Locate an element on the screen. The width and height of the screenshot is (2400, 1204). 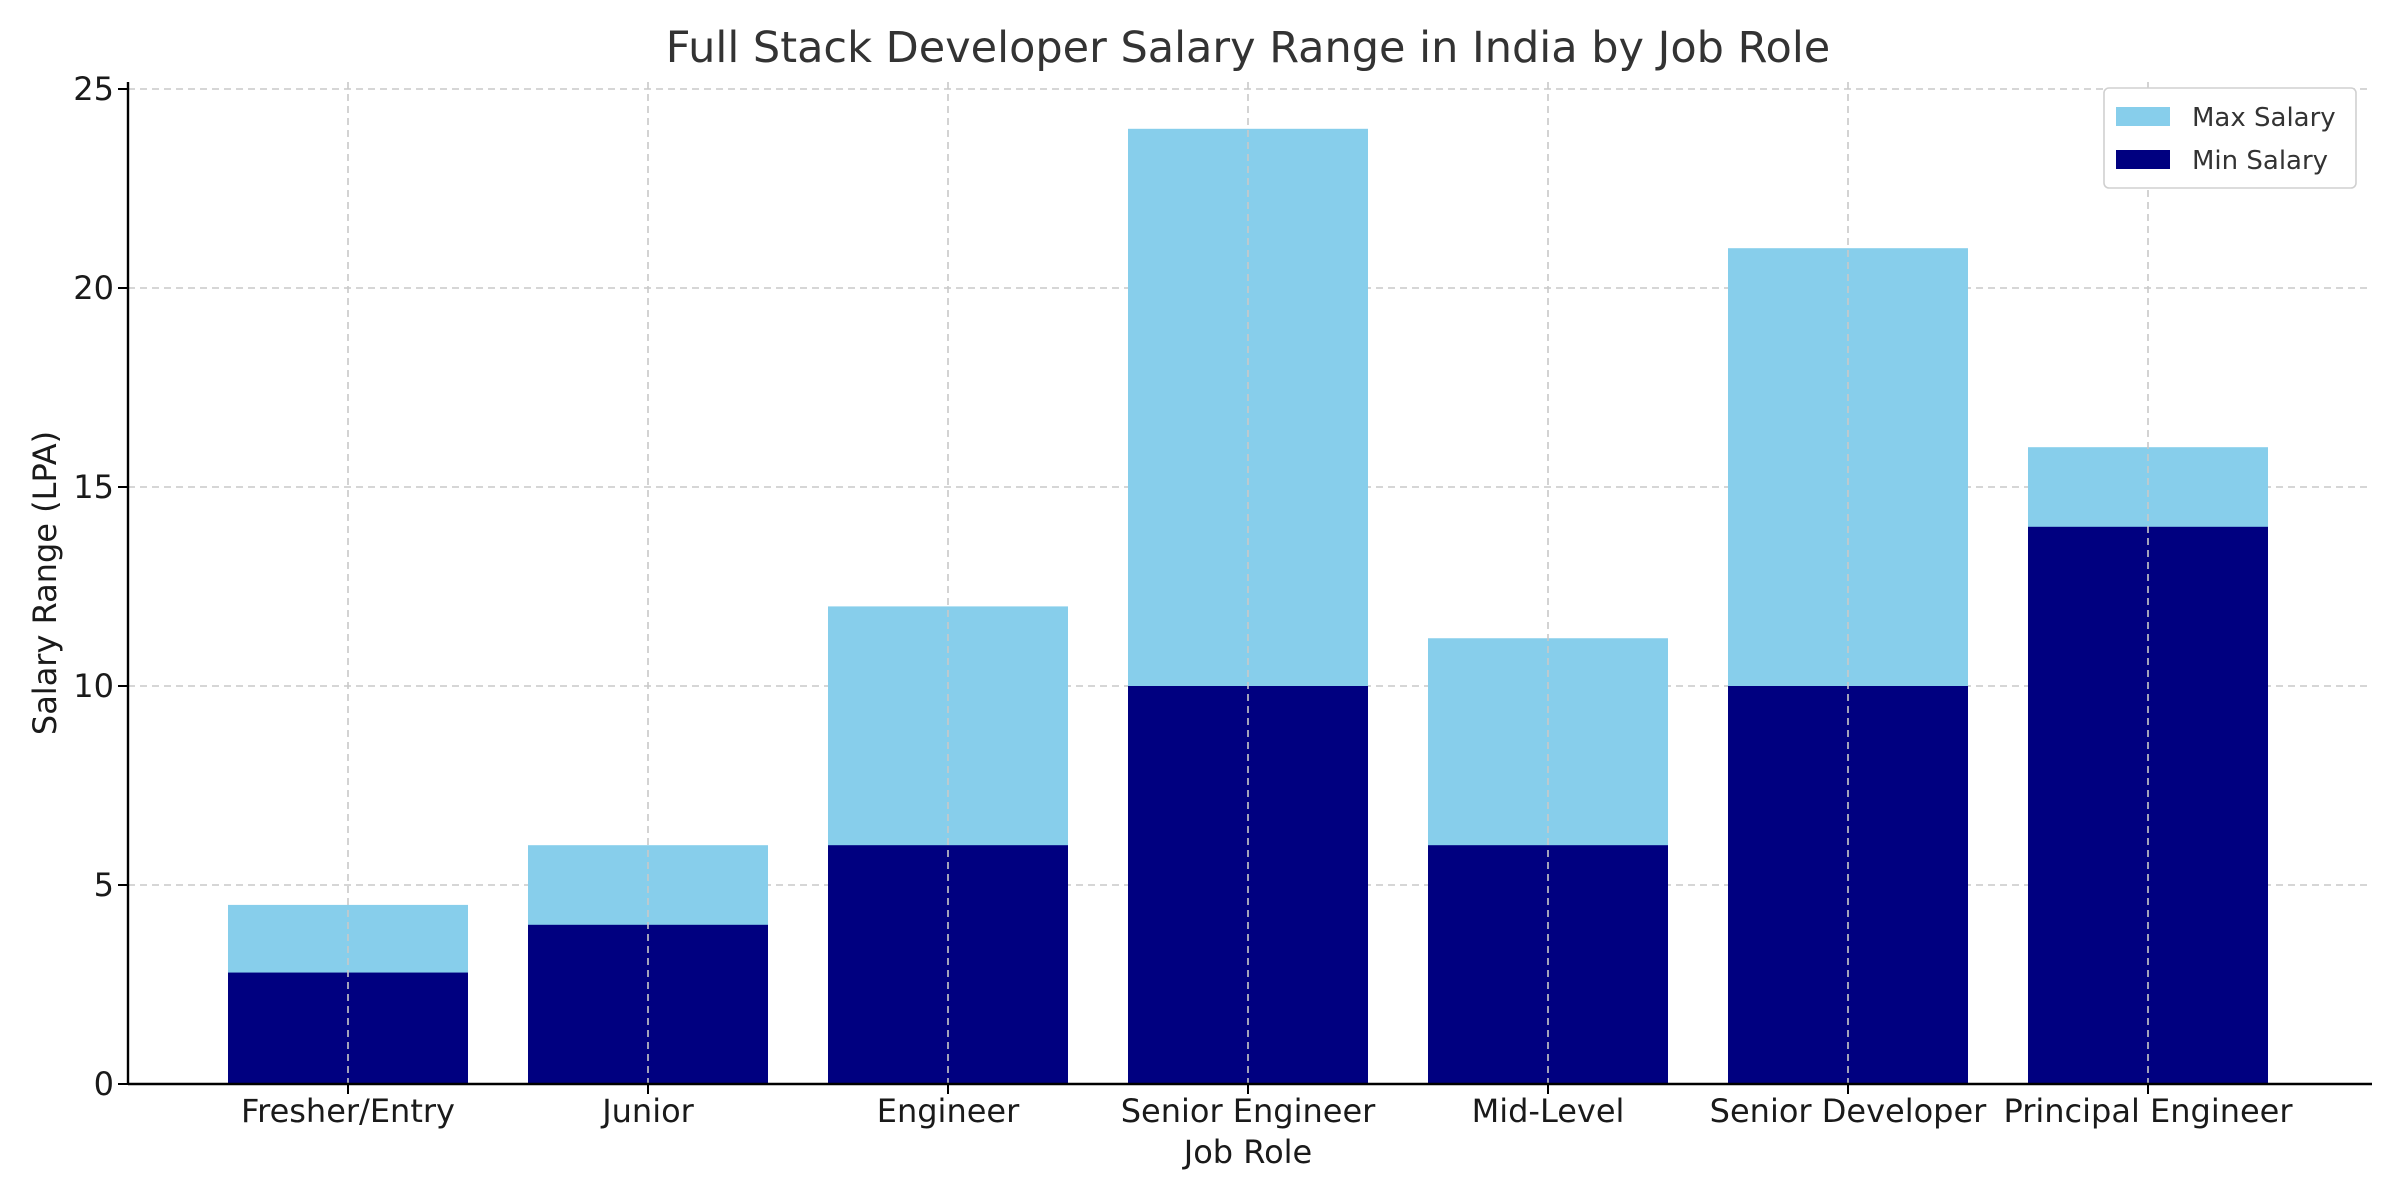
y-ticks: 0 5 10 15 20 25 is located at coordinates (100, 586).